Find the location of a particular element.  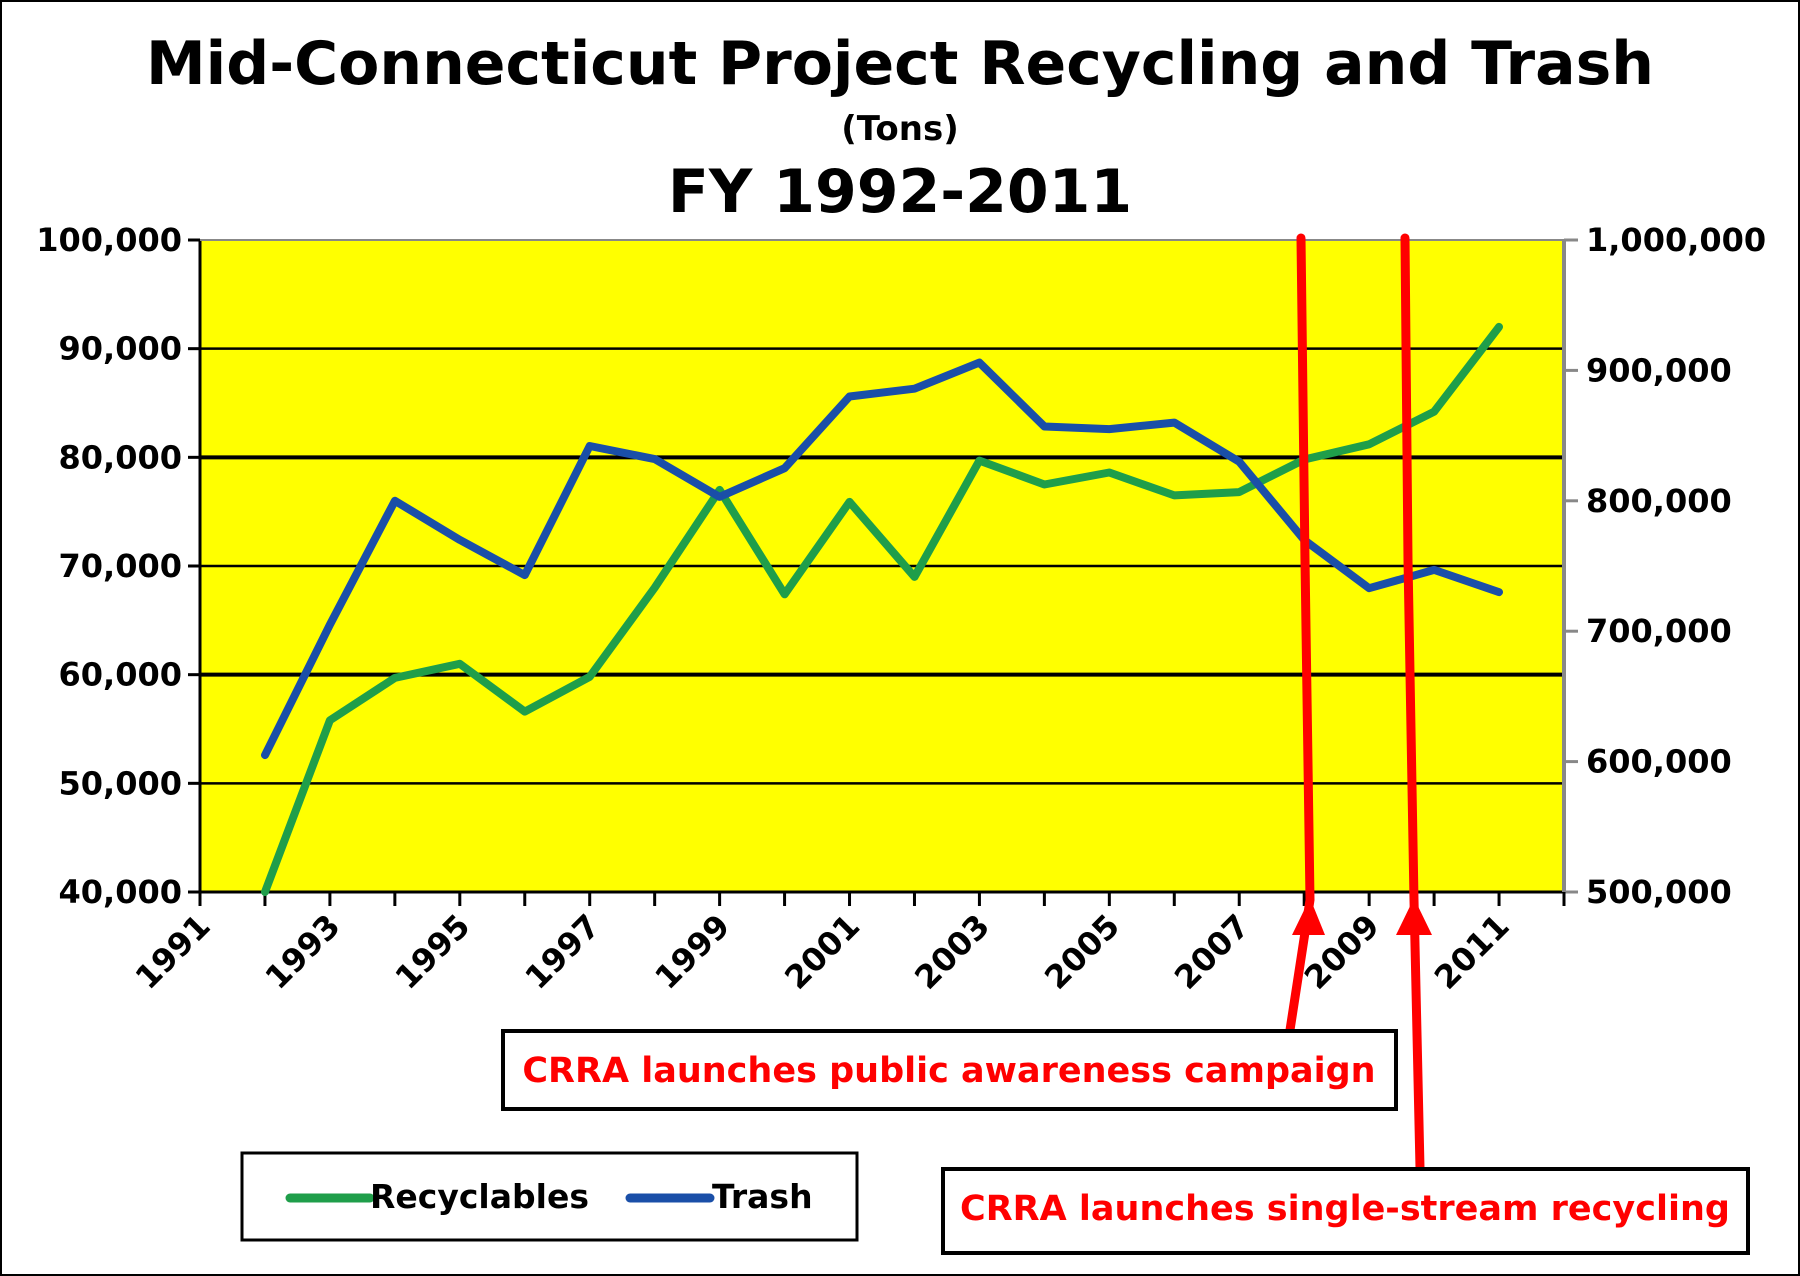

x-tick-label: 2005 is located at coordinates (1082, 952).